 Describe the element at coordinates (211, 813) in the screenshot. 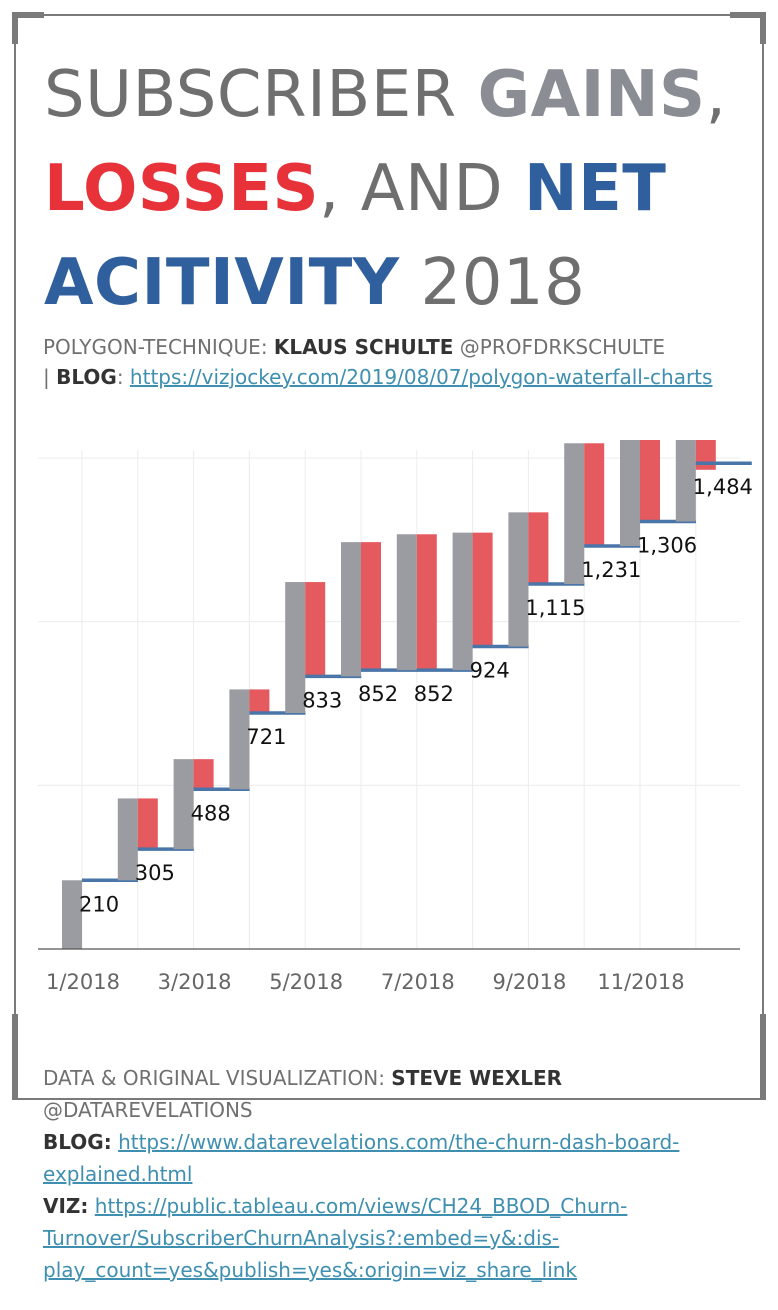

I see `net-label-2: 488` at that location.